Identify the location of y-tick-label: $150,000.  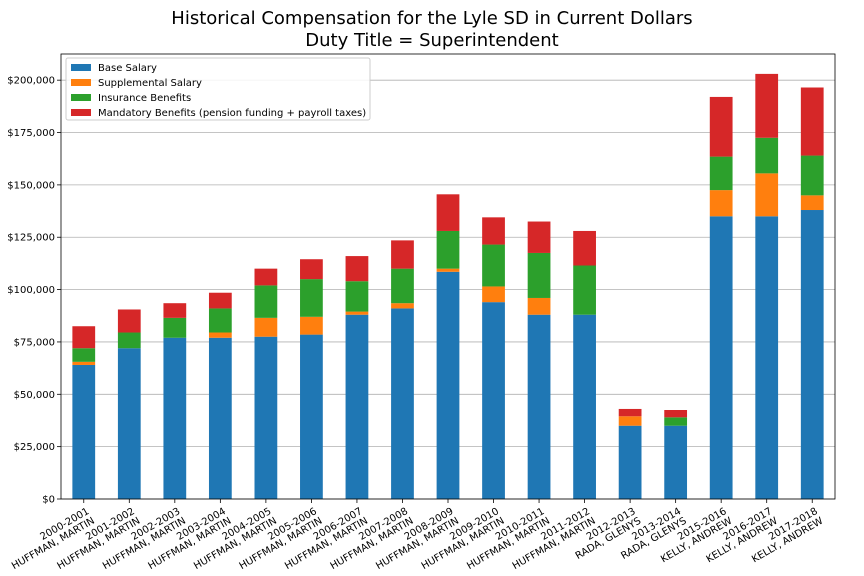
(31, 185).